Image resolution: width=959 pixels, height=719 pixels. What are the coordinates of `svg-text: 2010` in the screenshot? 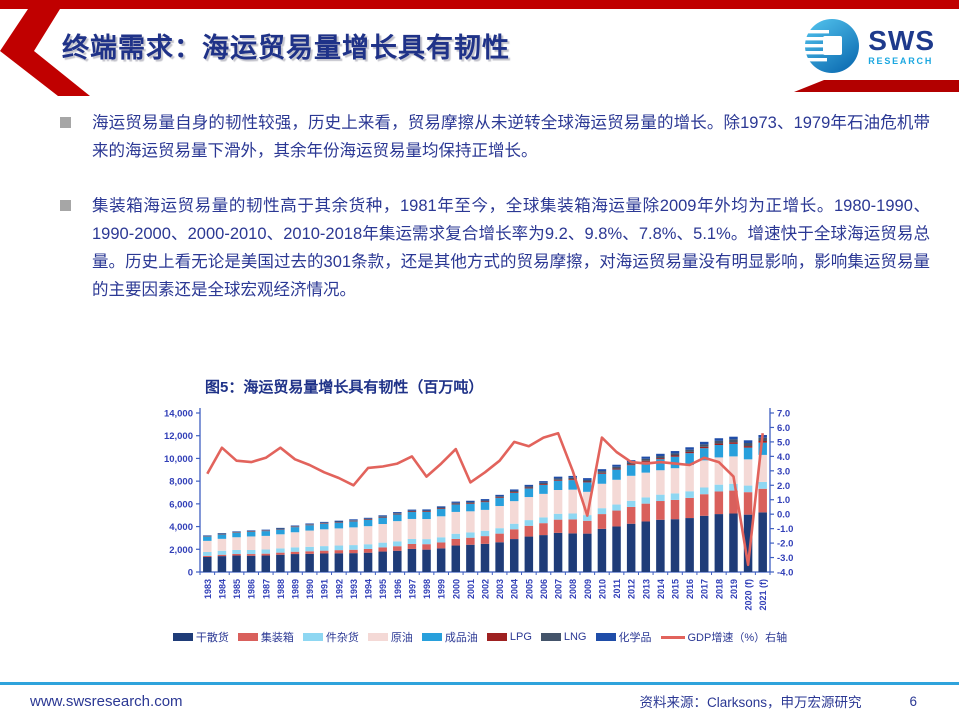 It's located at (602, 589).